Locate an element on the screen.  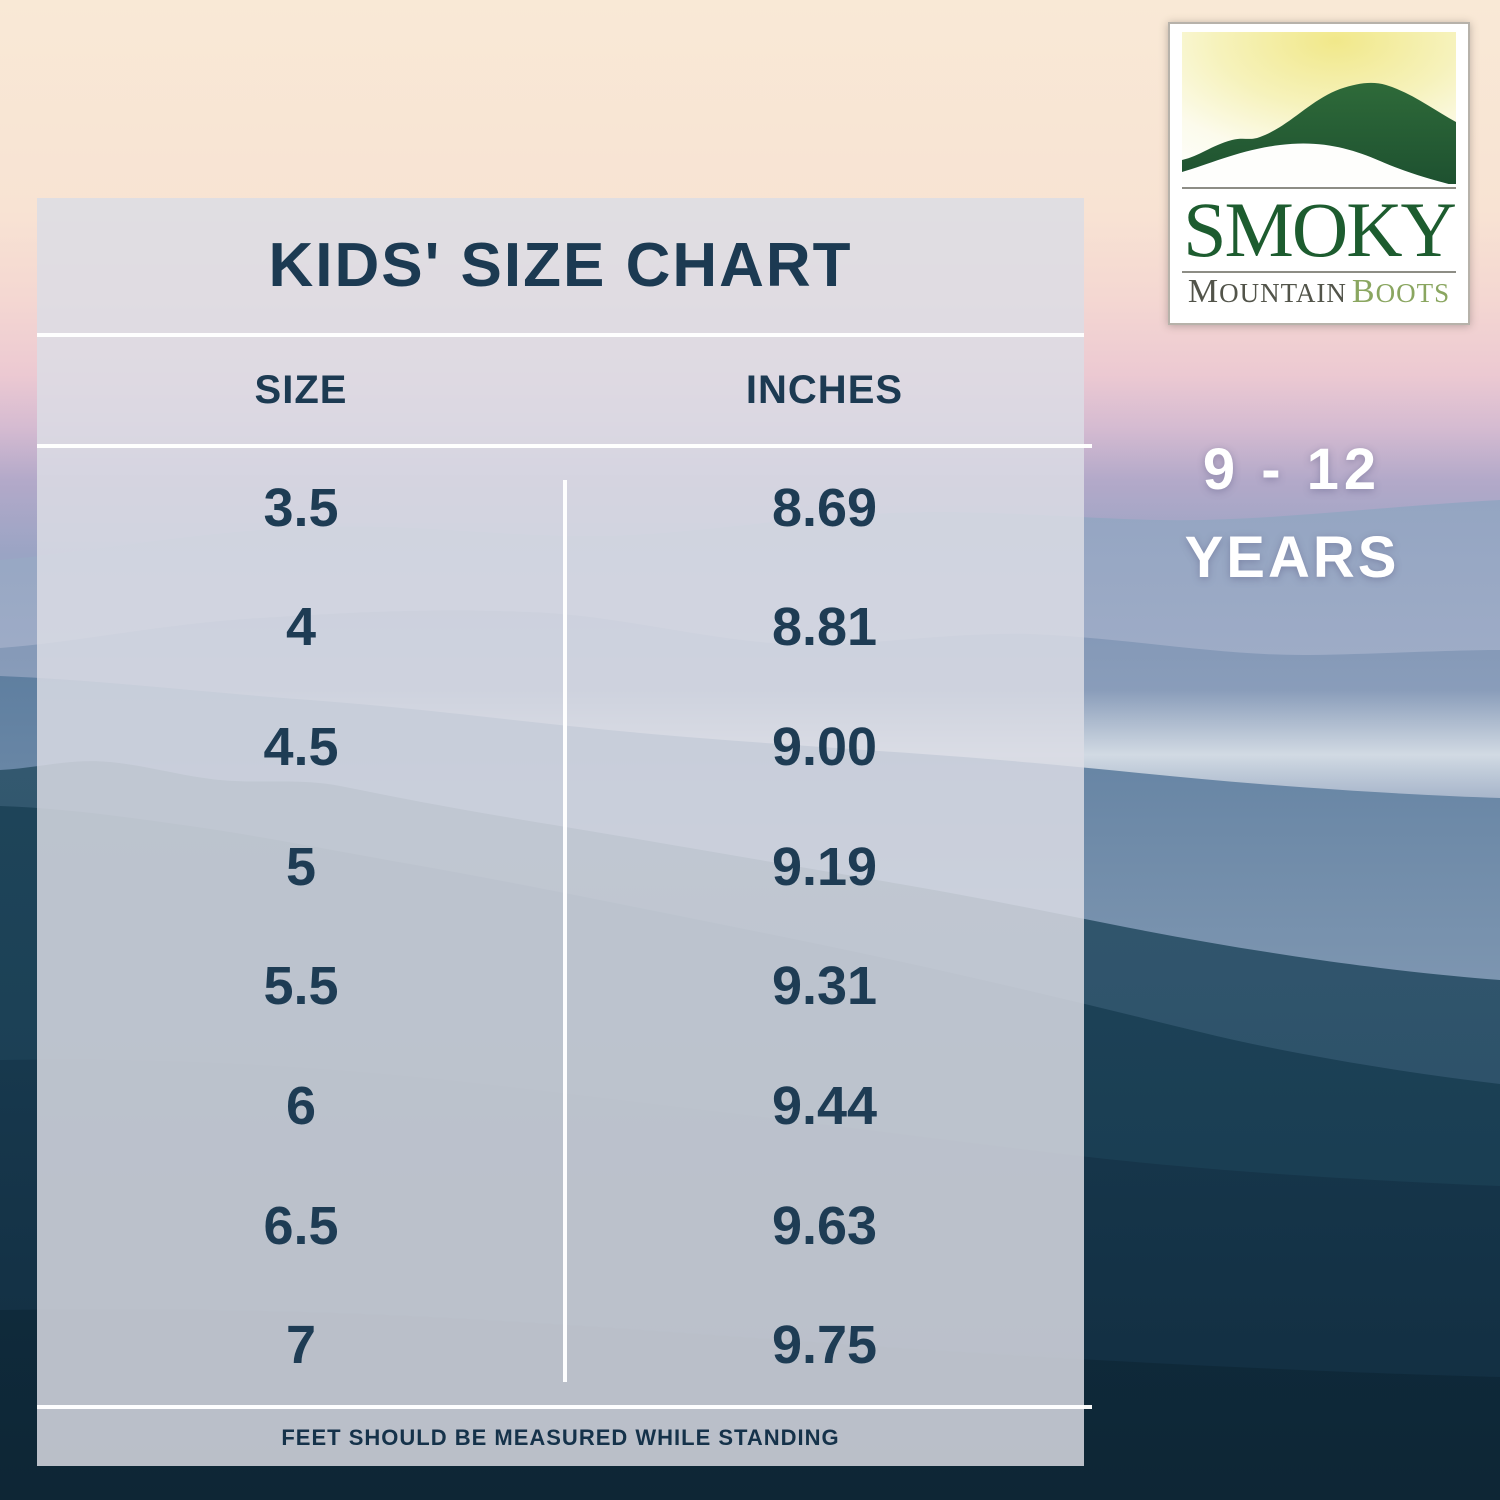
age-range-label: 9 - 12 YEARS is located at coordinates (1292, 514).